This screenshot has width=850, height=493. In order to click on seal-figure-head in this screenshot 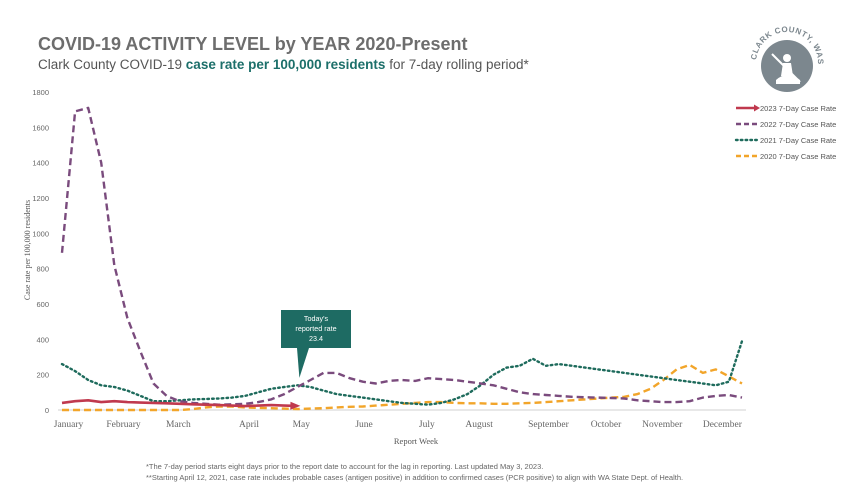, I will do `click(787, 58)`.